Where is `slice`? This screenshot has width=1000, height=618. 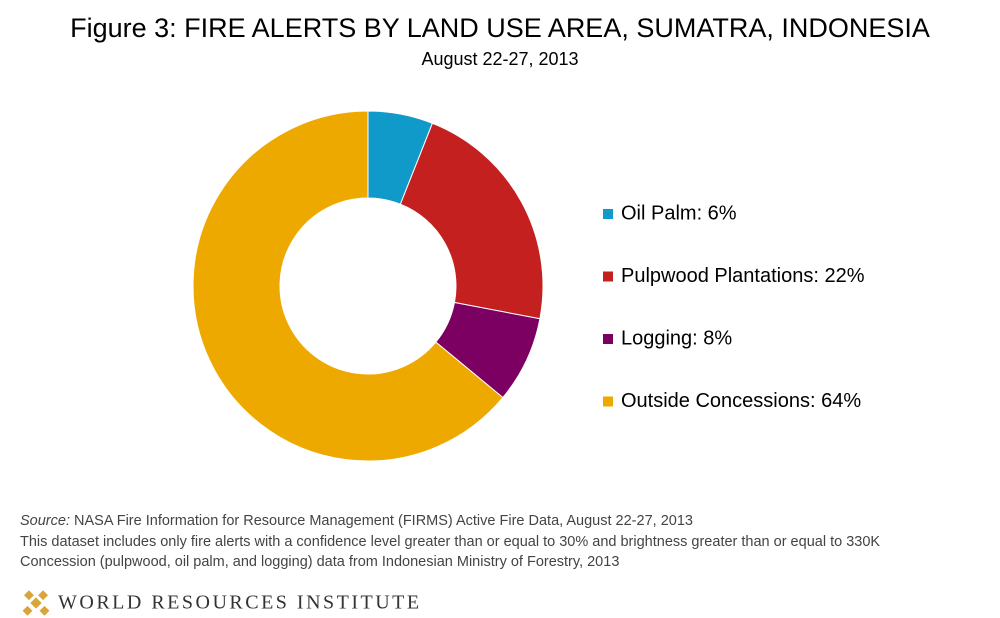 slice is located at coordinates (471, 221).